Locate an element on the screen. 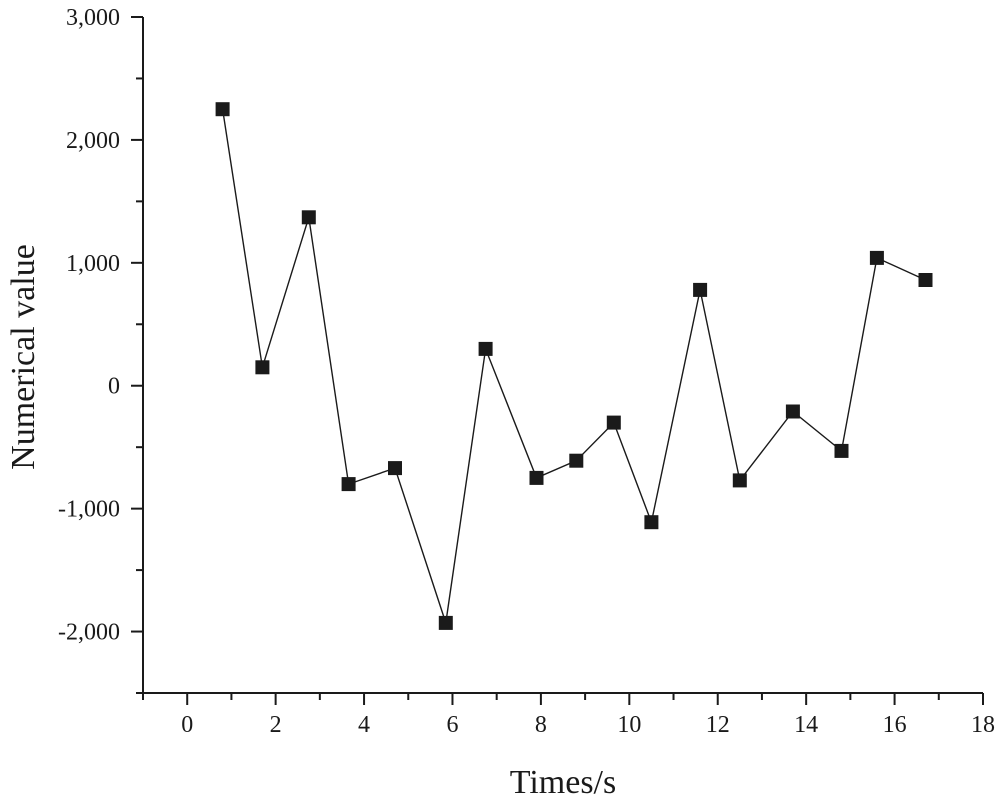 The width and height of the screenshot is (1000, 804). x-tick-label: 10 is located at coordinates (629, 725).